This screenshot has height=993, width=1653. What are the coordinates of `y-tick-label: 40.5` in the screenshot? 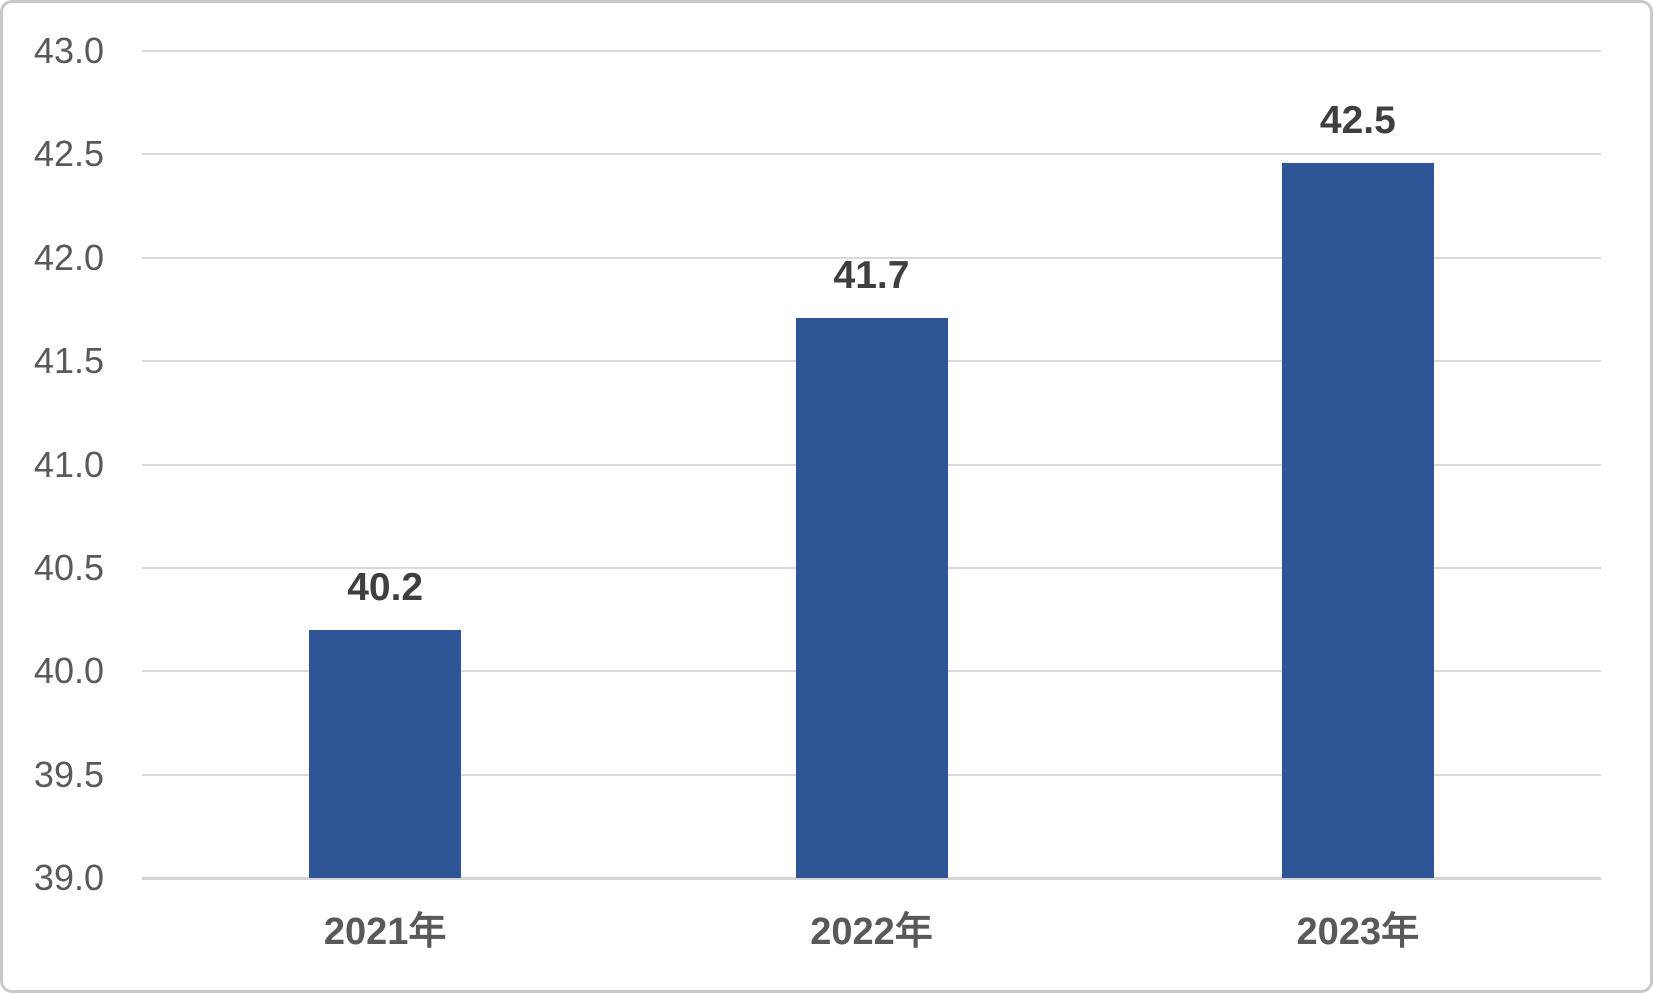 It's located at (68, 567).